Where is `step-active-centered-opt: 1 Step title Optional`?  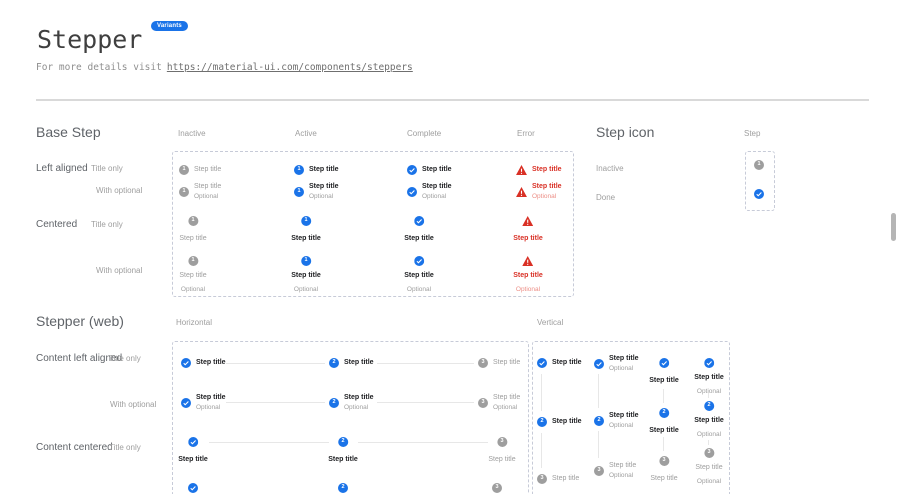 step-active-centered-opt: 1 Step title Optional is located at coordinates (306, 274).